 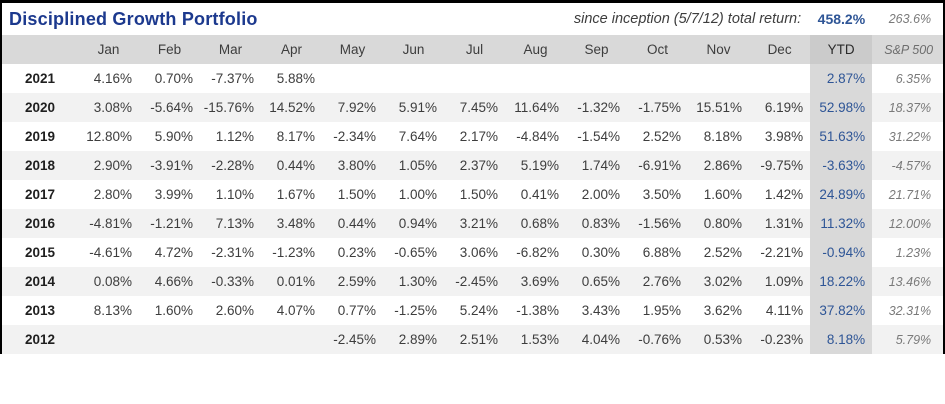 What do you see at coordinates (413, 194) in the screenshot?
I see `monthly-return-cell: 1.00%` at bounding box center [413, 194].